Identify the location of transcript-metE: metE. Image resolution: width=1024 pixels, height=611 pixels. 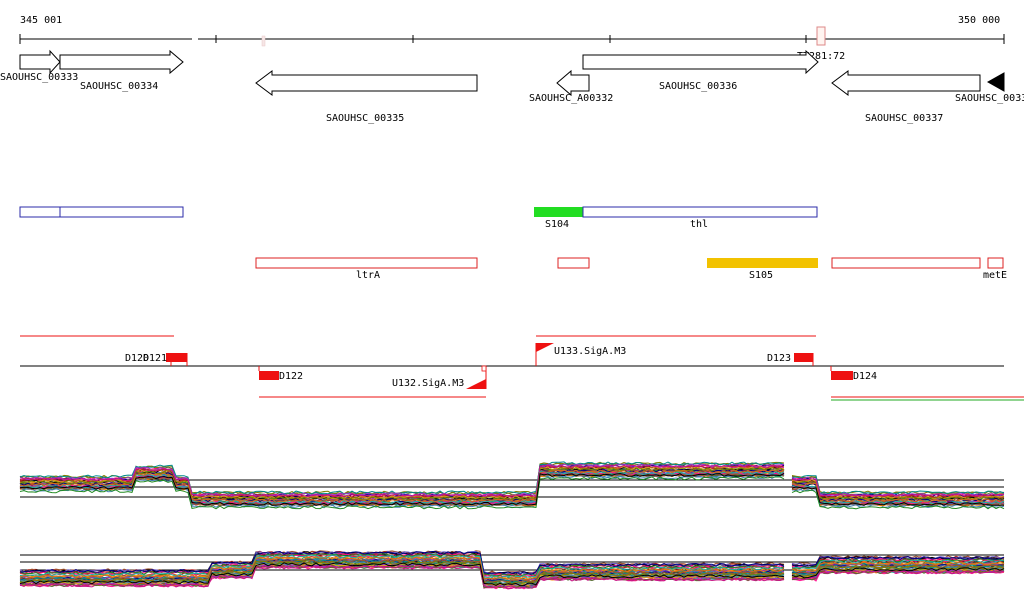
(995, 269).